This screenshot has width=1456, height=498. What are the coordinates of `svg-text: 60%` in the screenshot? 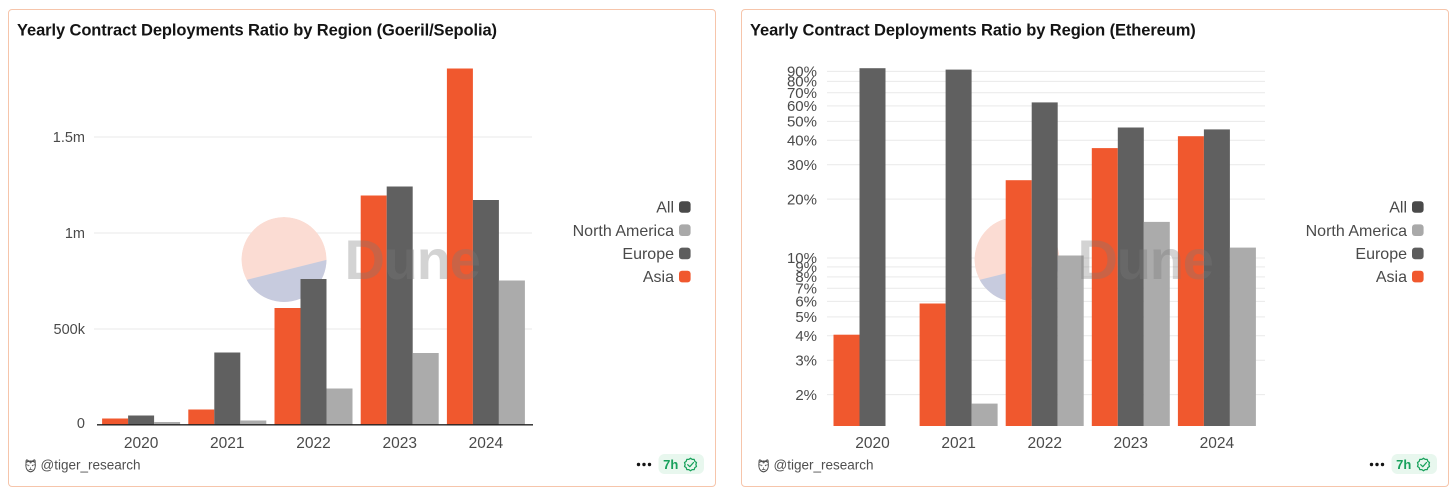 It's located at (802, 106).